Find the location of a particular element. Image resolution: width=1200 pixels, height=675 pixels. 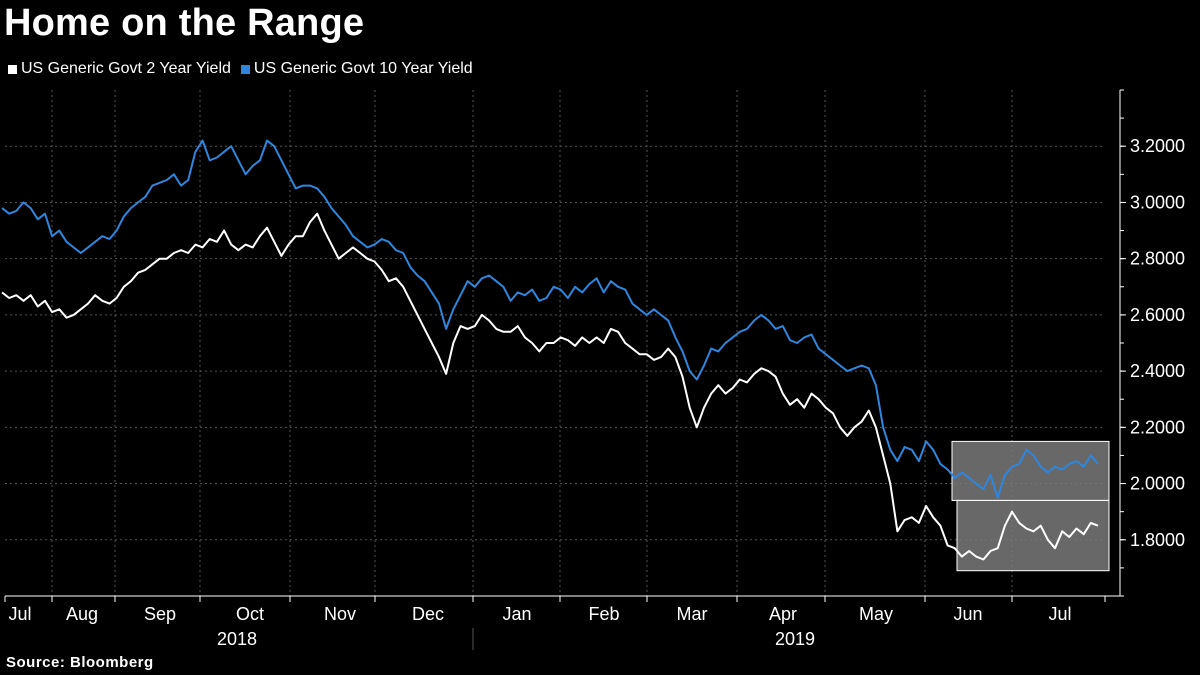

x-month-label: Feb is located at coordinates (603, 614).